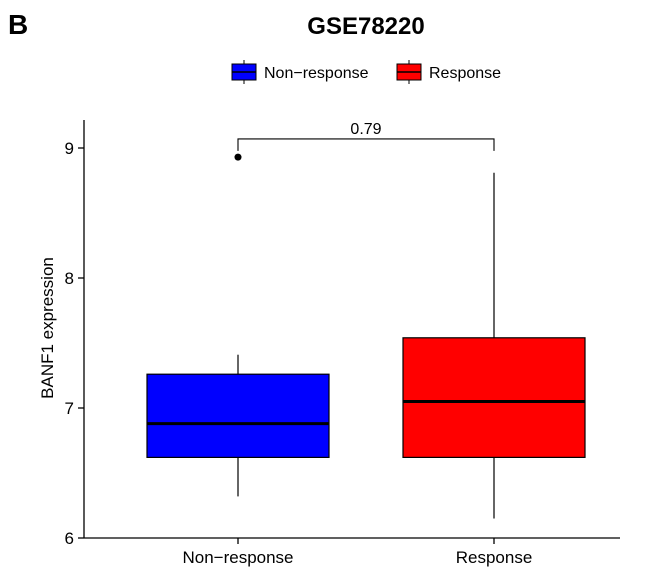 The width and height of the screenshot is (649, 571). What do you see at coordinates (69, 278) in the screenshot?
I see `y-tick-label-2: 8` at bounding box center [69, 278].